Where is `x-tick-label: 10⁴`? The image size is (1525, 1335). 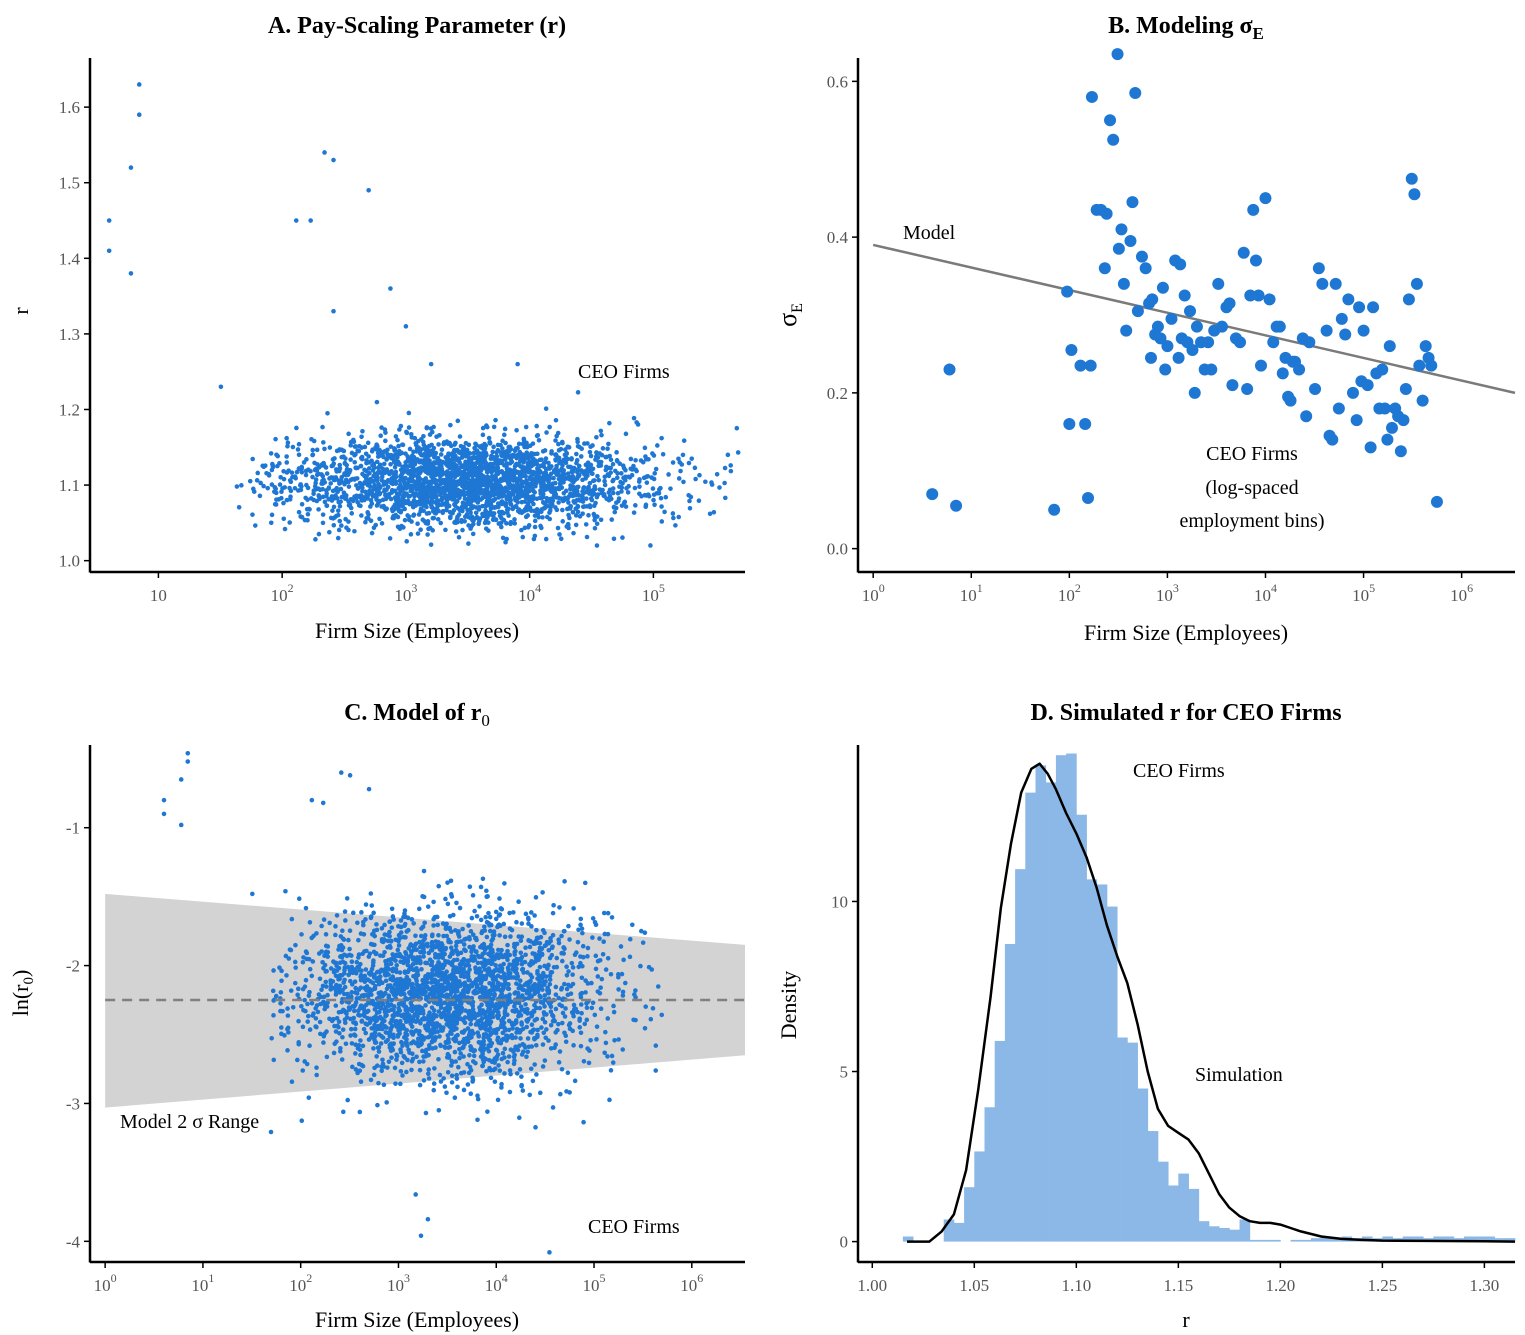 x-tick-label: 10⁴ is located at coordinates (529, 593).